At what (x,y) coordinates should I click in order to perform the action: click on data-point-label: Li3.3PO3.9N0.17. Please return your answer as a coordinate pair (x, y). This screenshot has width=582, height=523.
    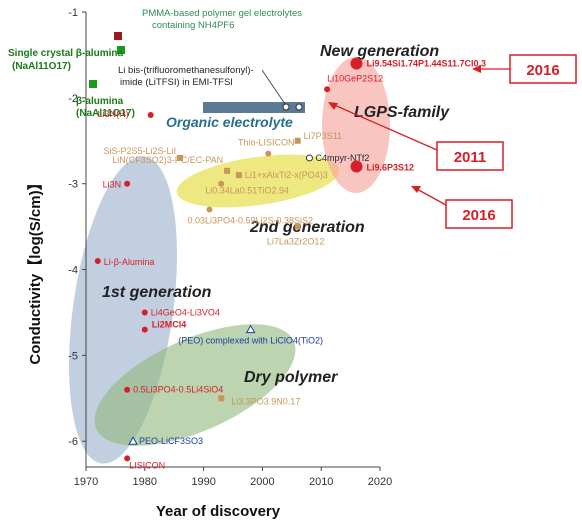
    Looking at the image, I should click on (265, 401).